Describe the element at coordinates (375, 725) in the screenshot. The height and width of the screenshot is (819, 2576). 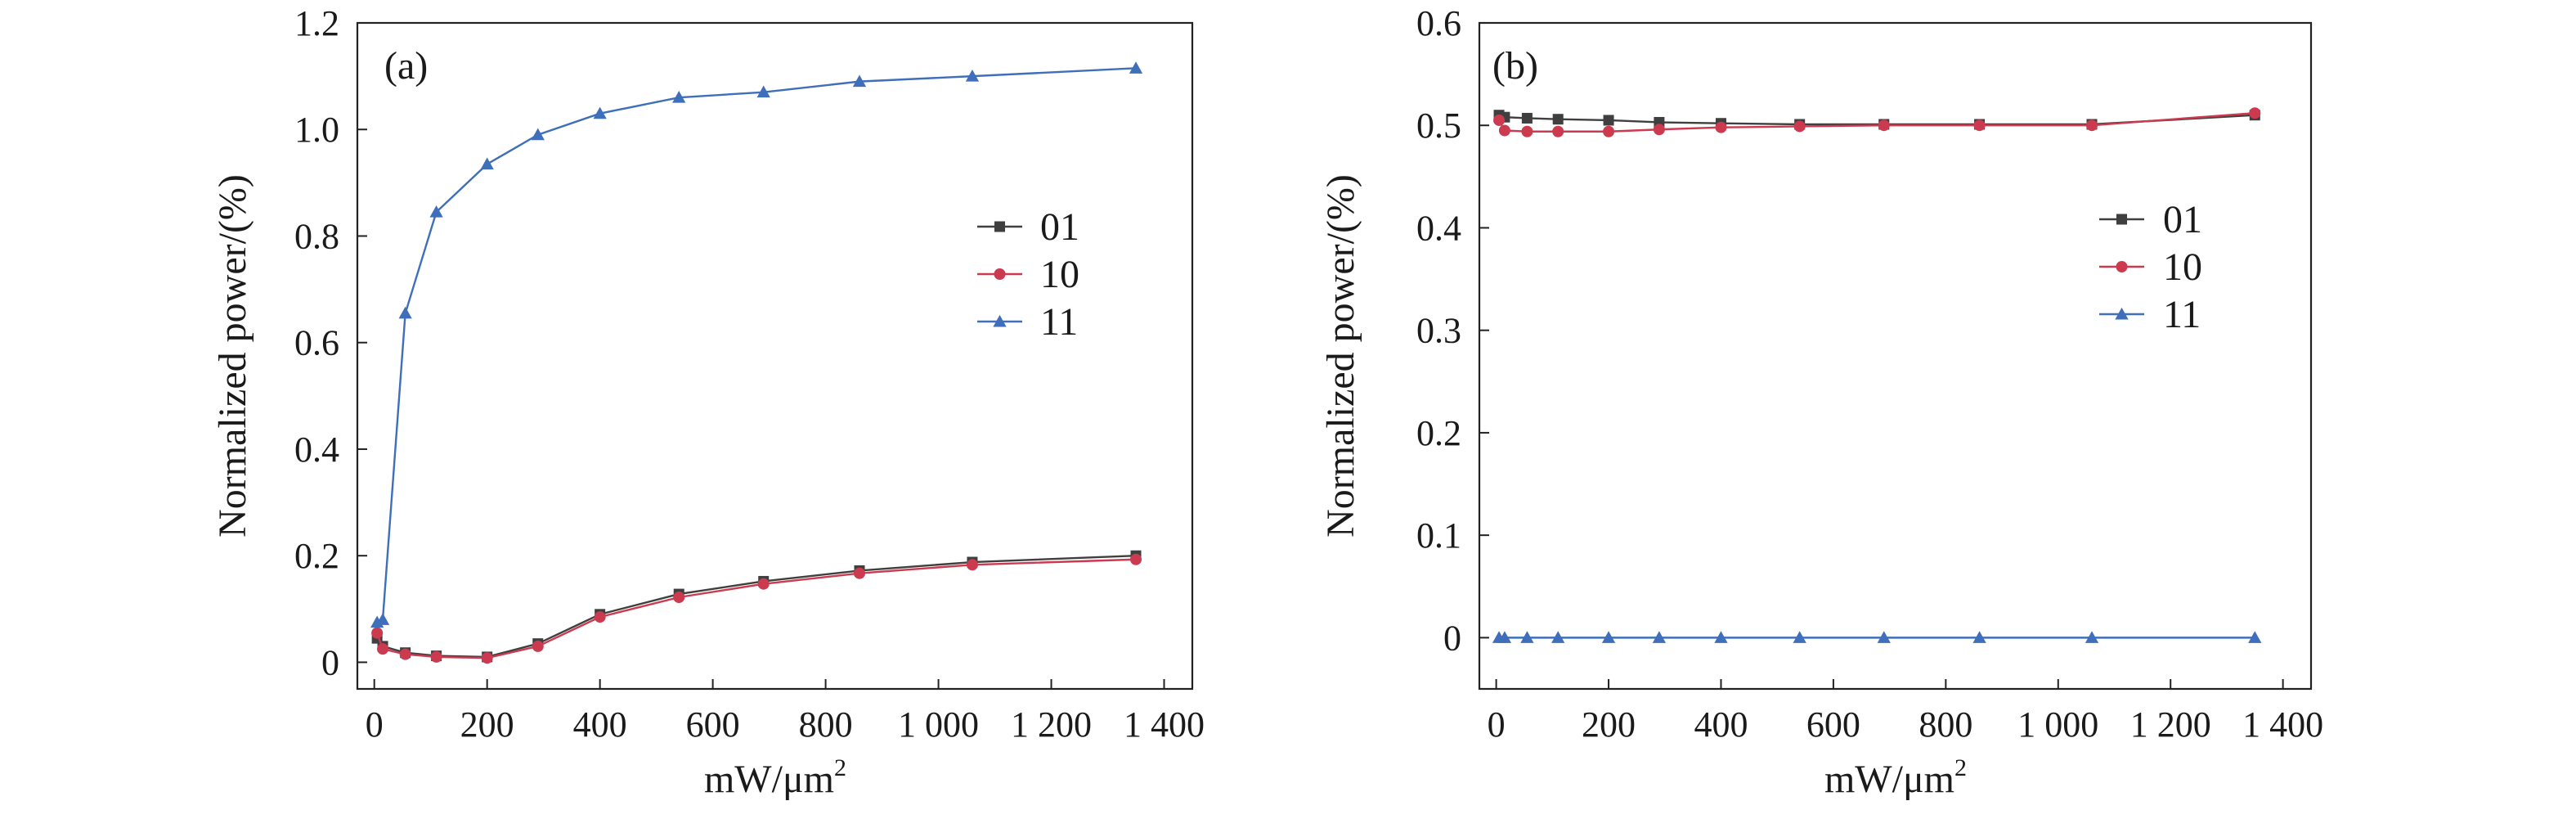
I see `x-tick-label: 0` at that location.